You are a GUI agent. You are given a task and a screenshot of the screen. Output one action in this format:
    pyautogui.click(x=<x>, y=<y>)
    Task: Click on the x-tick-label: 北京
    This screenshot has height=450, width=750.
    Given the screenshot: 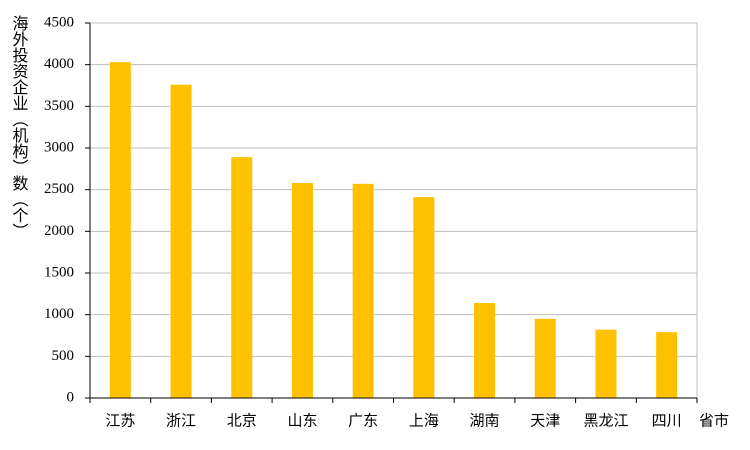 What is the action you would take?
    pyautogui.click(x=242, y=420)
    